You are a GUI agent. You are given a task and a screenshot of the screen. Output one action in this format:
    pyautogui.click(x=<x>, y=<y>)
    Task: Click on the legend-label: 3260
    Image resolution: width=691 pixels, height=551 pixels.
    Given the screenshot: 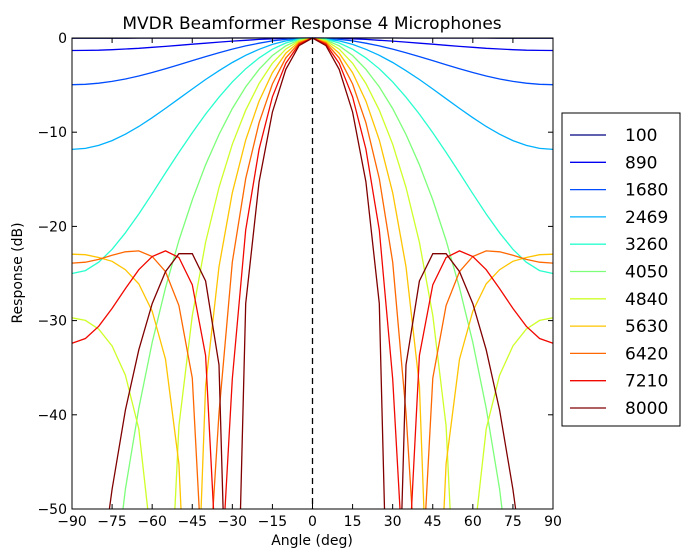 What is the action you would take?
    pyautogui.click(x=646, y=245)
    